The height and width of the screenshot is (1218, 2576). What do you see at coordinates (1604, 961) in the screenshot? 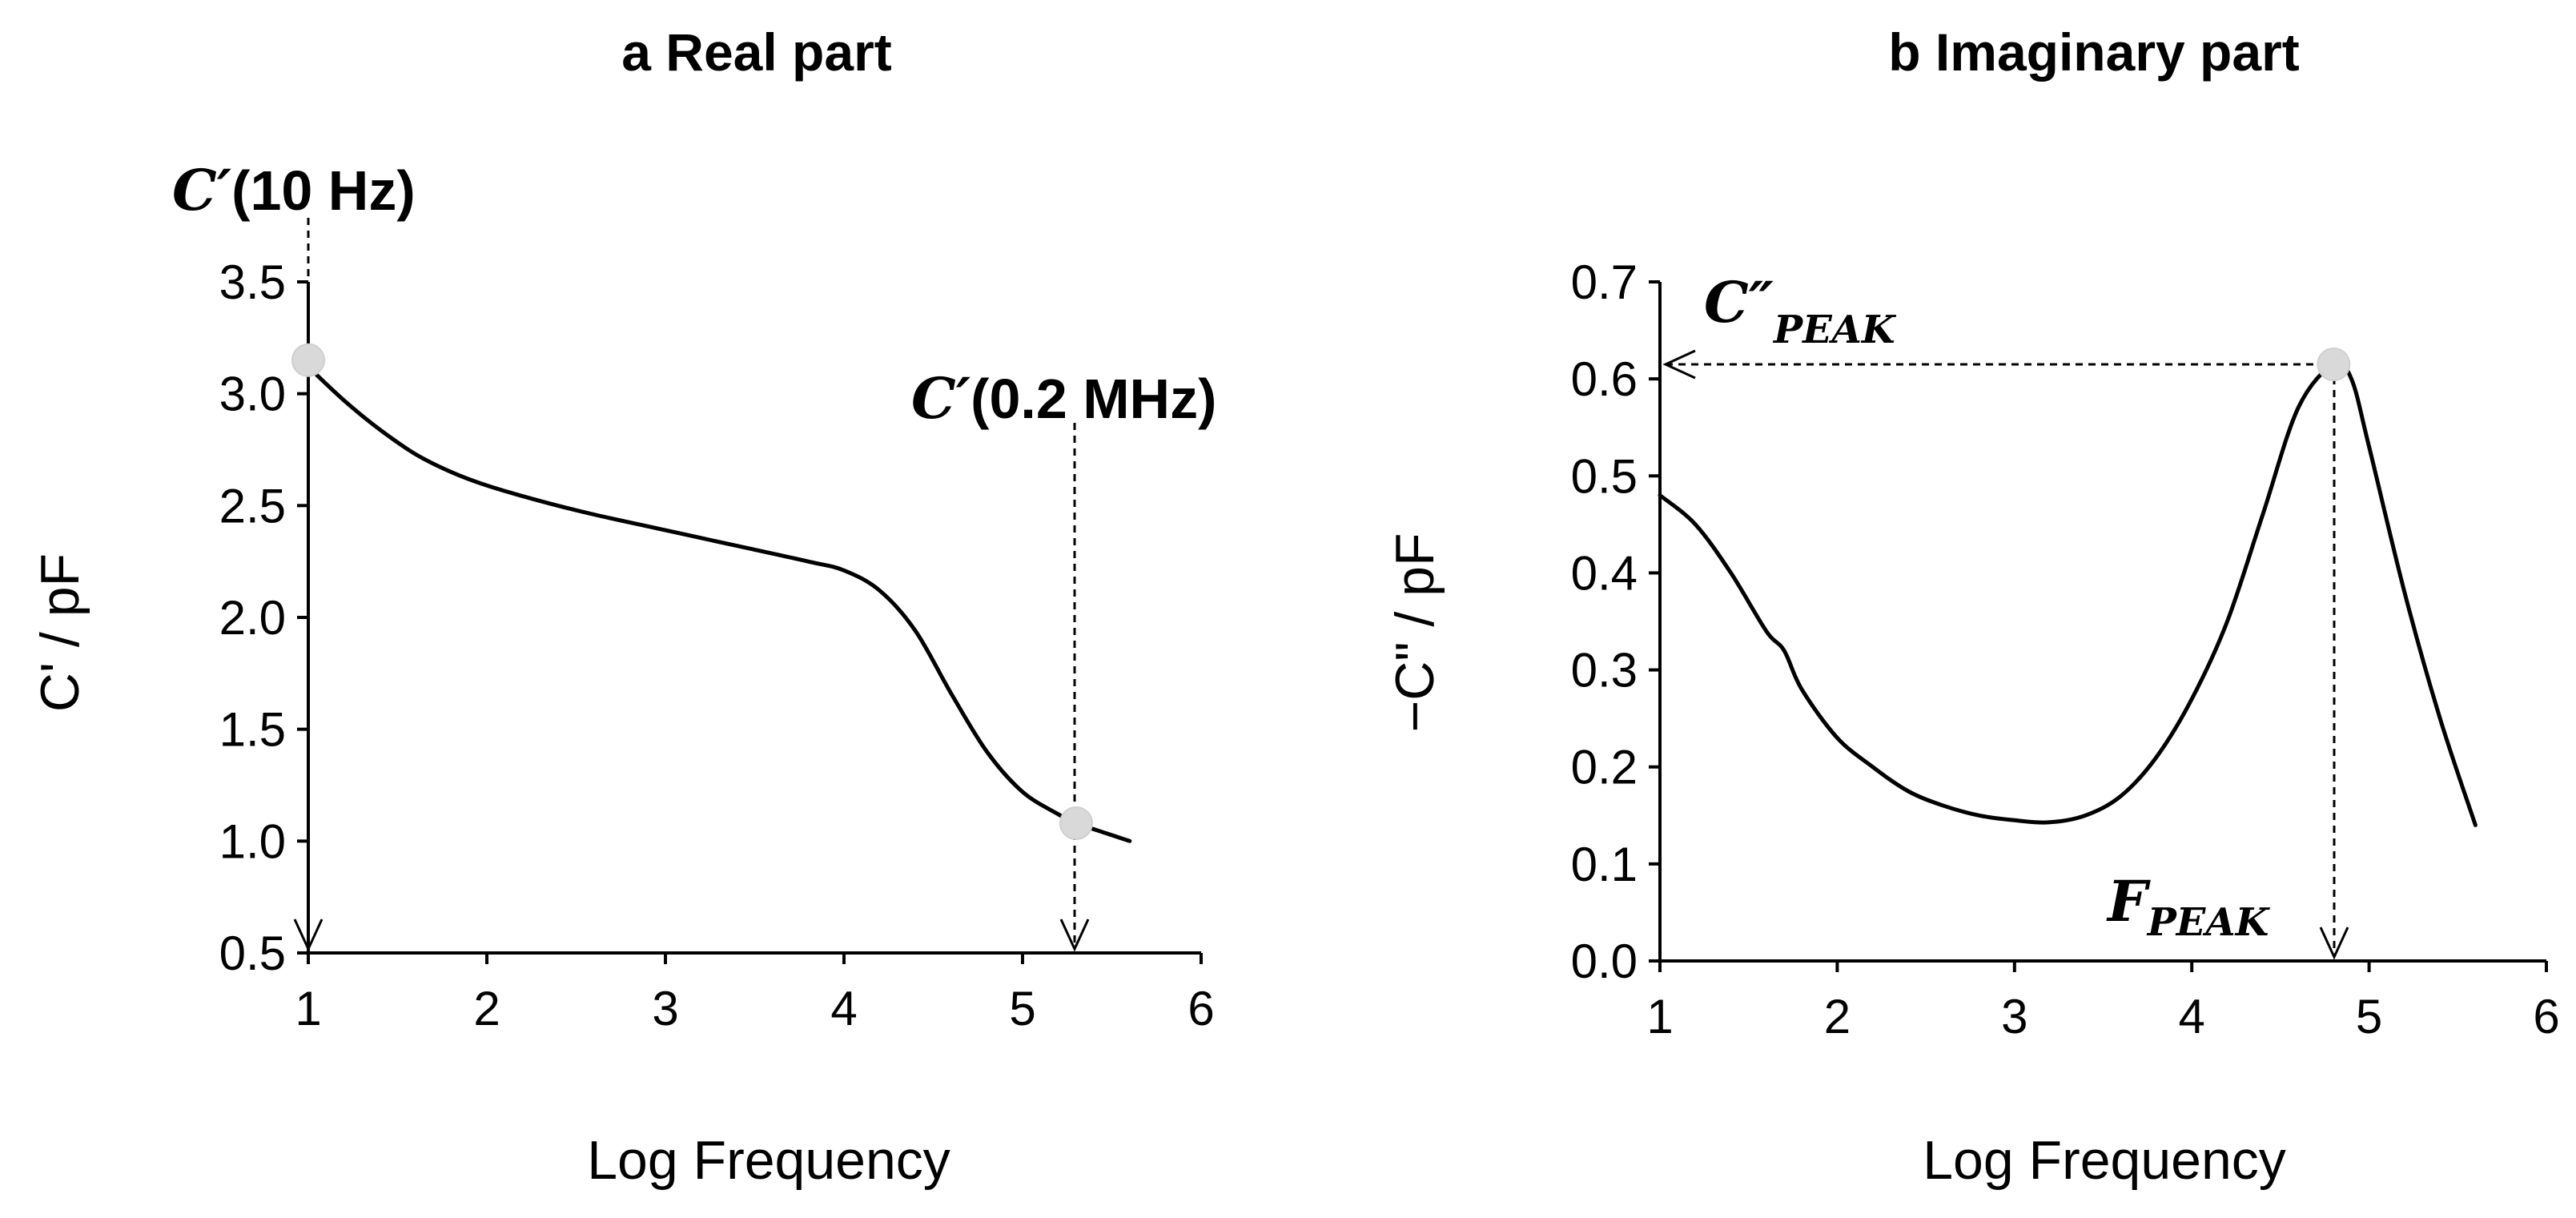
I see `chart-b-y-tick-label: 0.0` at bounding box center [1604, 961].